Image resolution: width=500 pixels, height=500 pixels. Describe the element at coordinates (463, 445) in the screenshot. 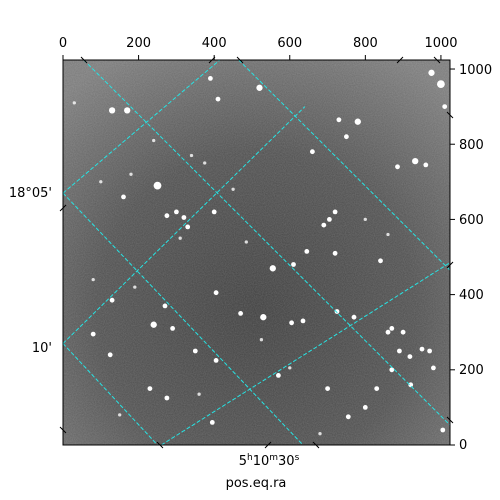

I see `right-tick-label: 0` at that location.